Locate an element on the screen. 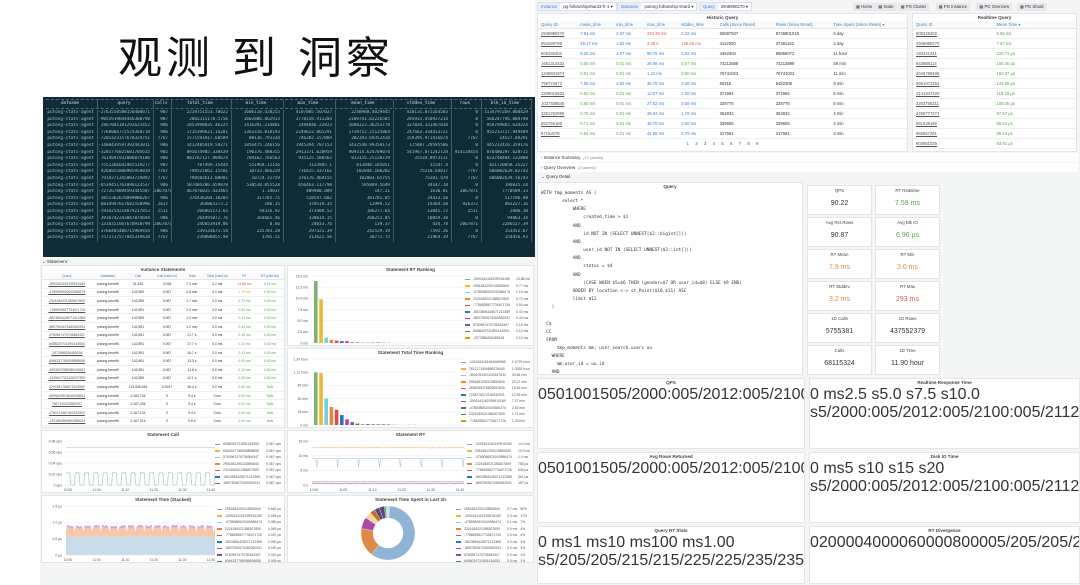  legend-item: 2951681290103850840 9.77 ms is located at coordinates (497, 286).